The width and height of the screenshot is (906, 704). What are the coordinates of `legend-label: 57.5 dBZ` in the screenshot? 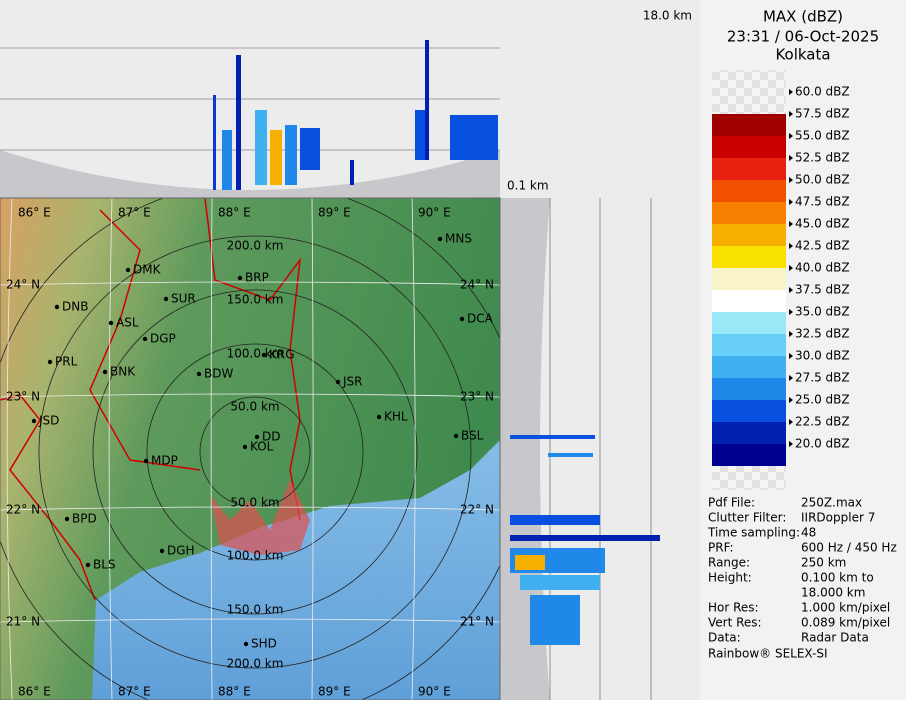 It's located at (822, 114).